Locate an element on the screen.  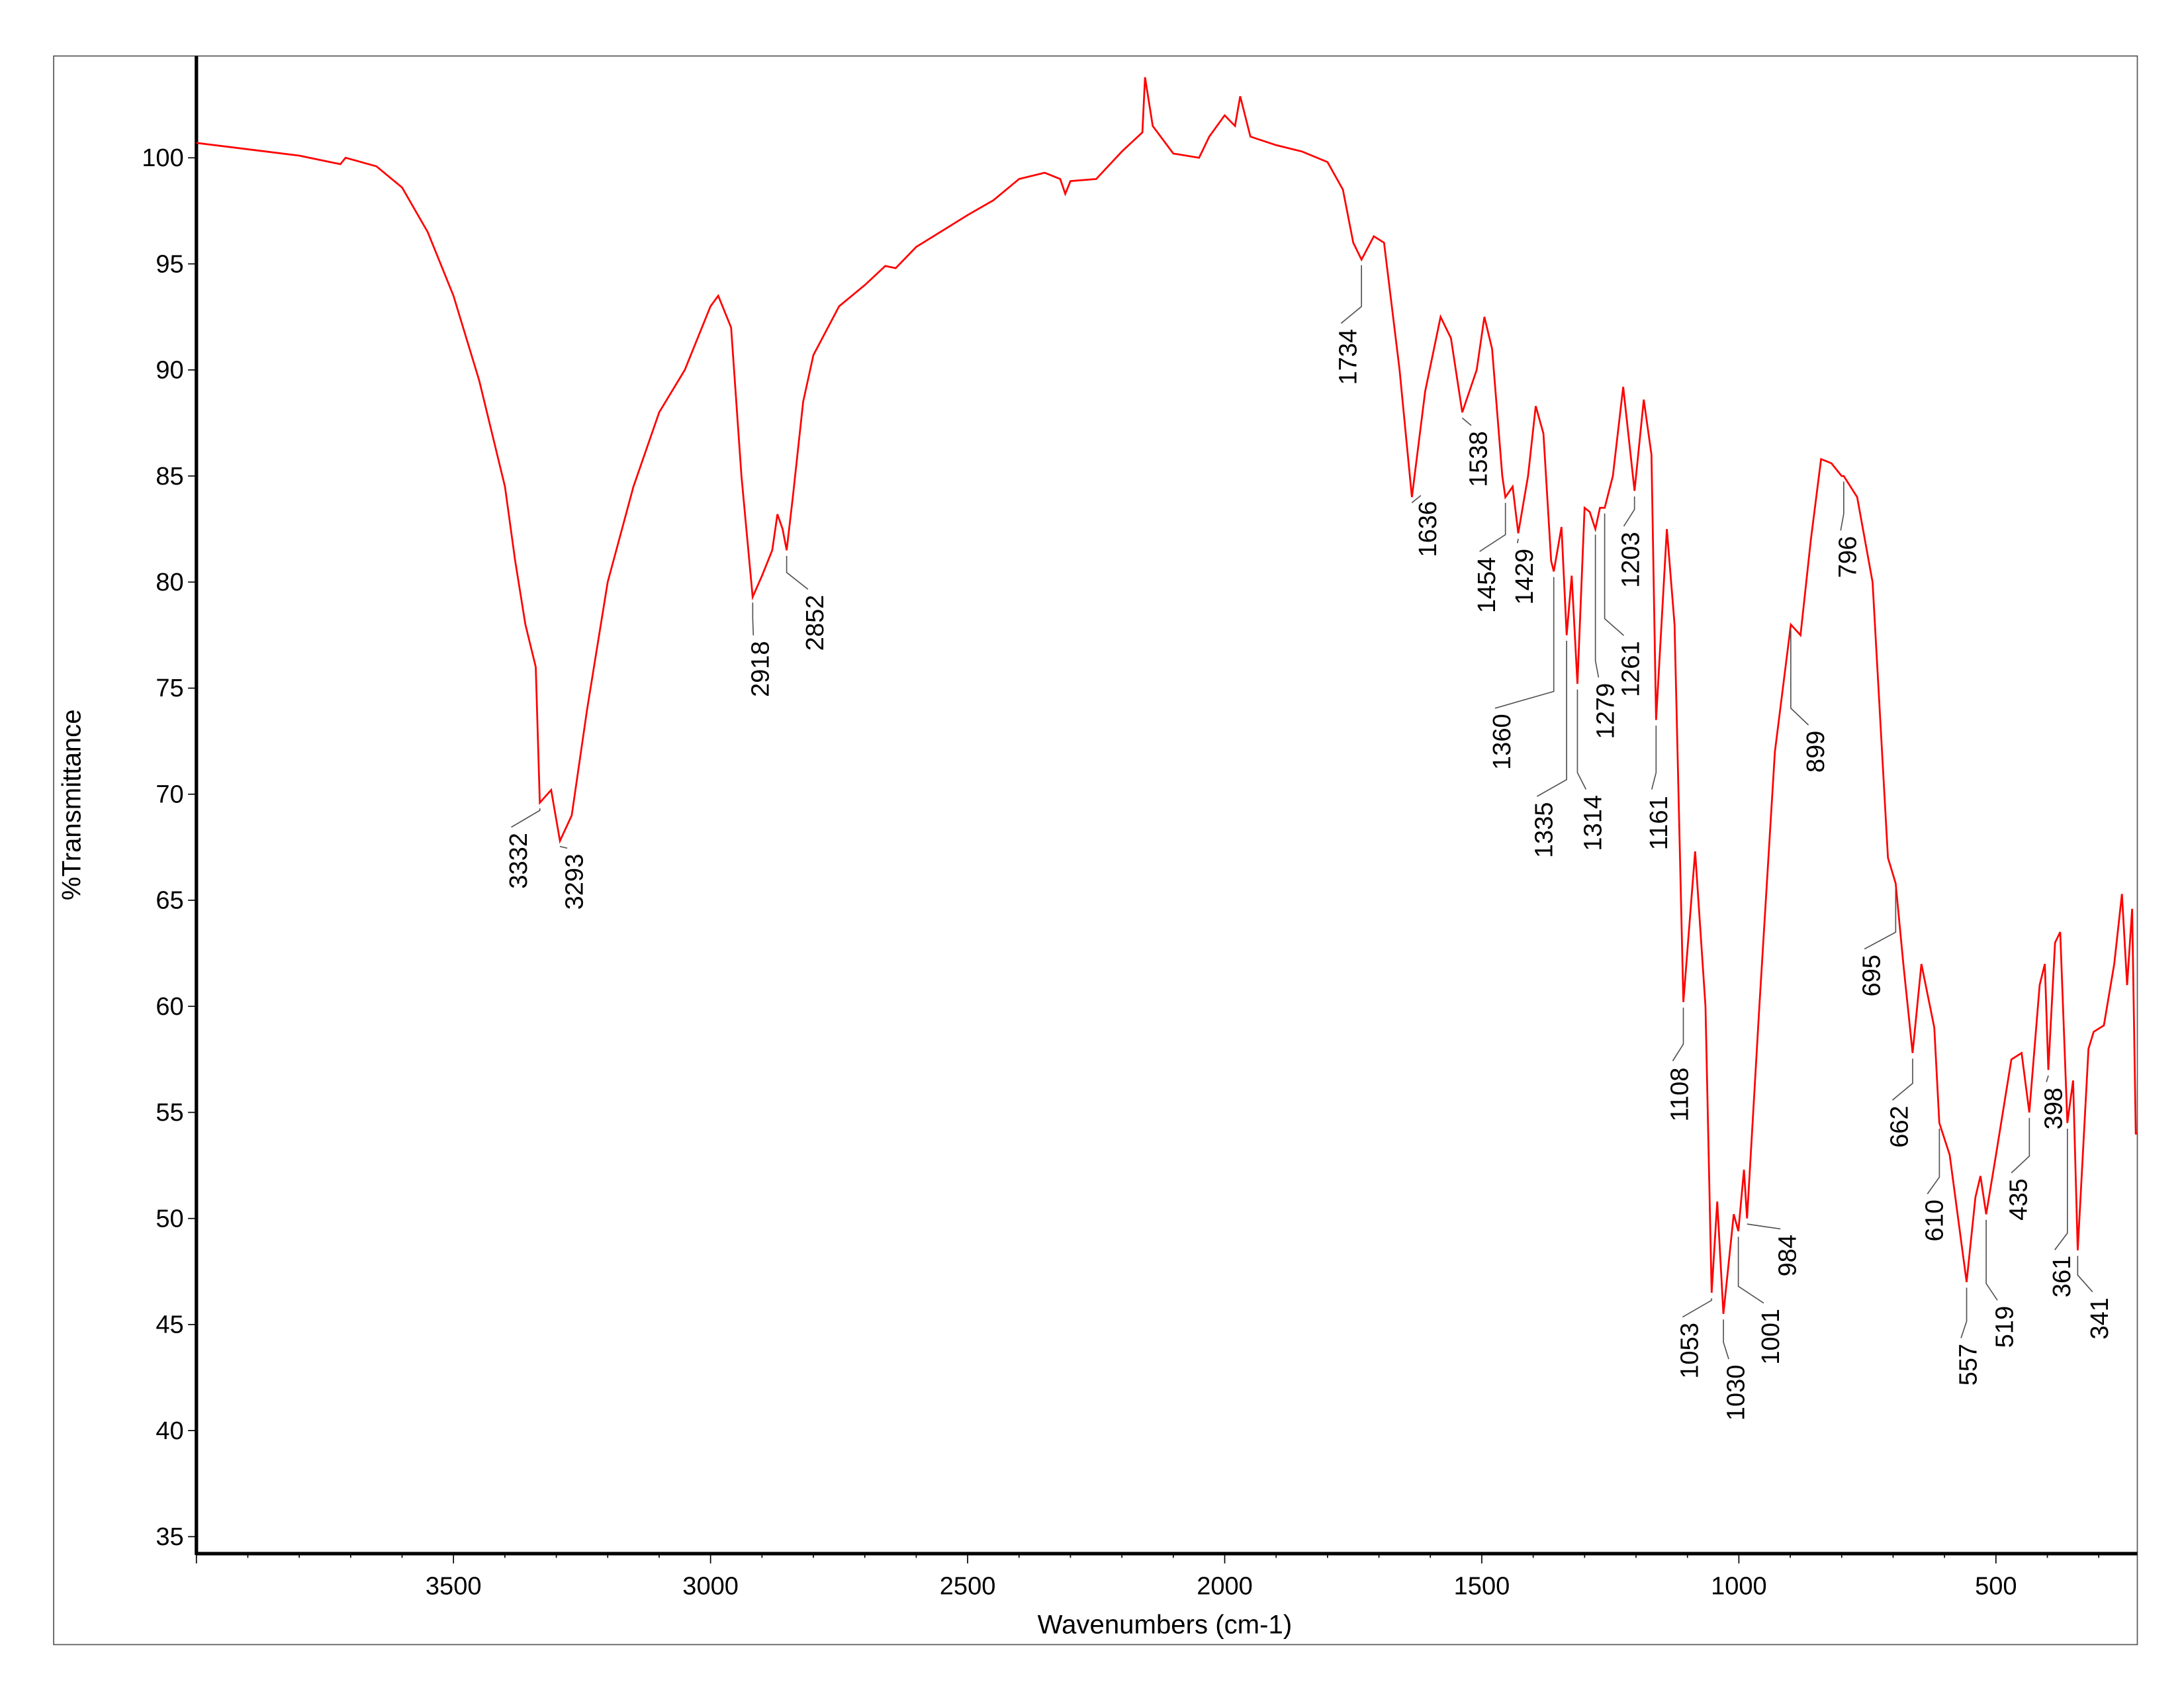
y-tick-label: 75 is located at coordinates (170, 688).